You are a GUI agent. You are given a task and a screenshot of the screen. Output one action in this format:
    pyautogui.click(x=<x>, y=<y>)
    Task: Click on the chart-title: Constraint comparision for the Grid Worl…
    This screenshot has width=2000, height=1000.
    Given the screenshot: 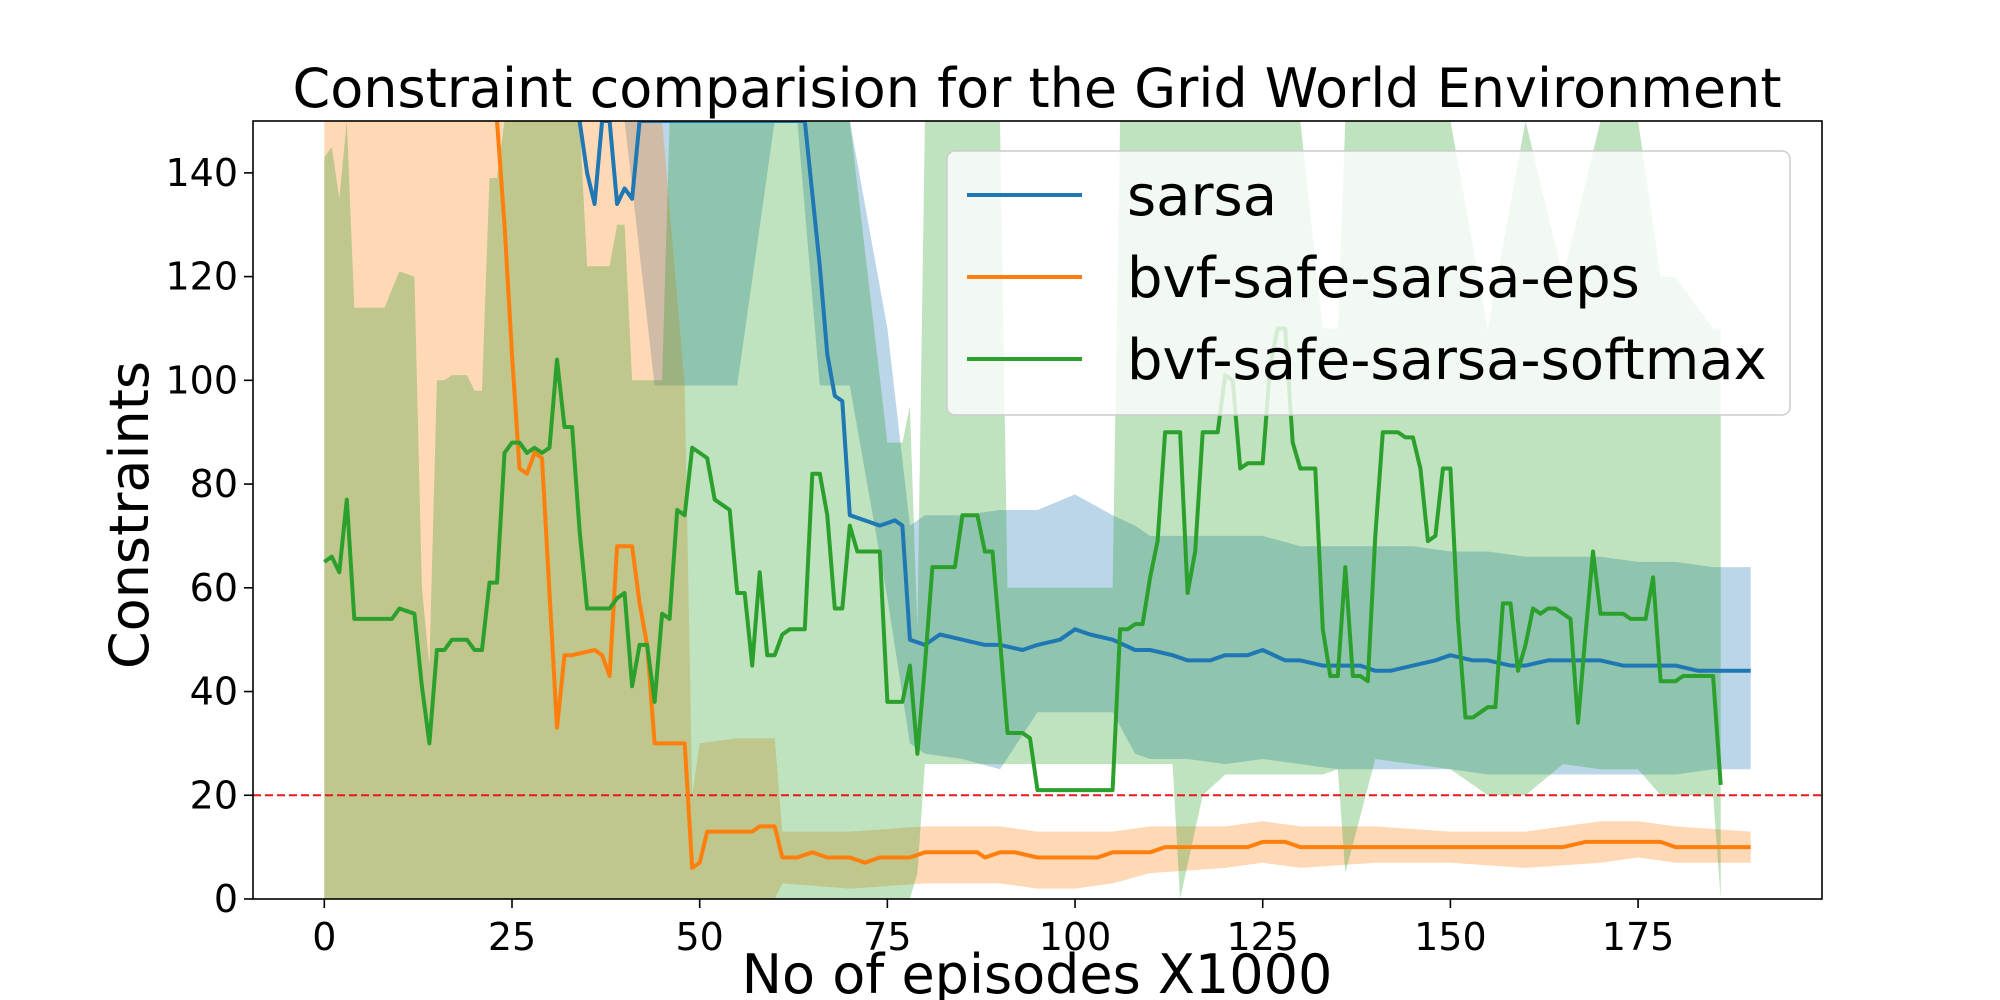 What is the action you would take?
    pyautogui.click(x=1036, y=88)
    